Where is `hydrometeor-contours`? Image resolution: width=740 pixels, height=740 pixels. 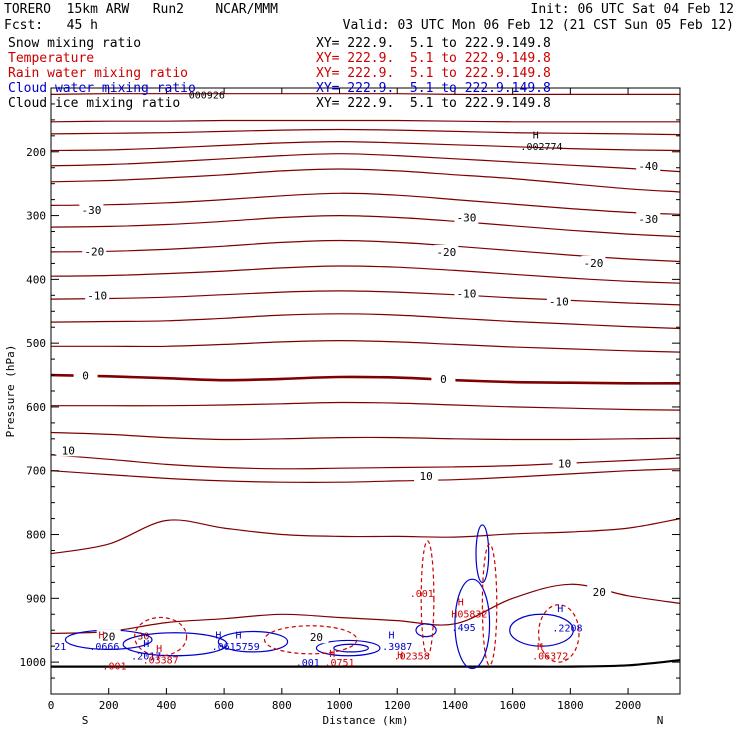 hydrometeor-contours is located at coordinates (322, 597).